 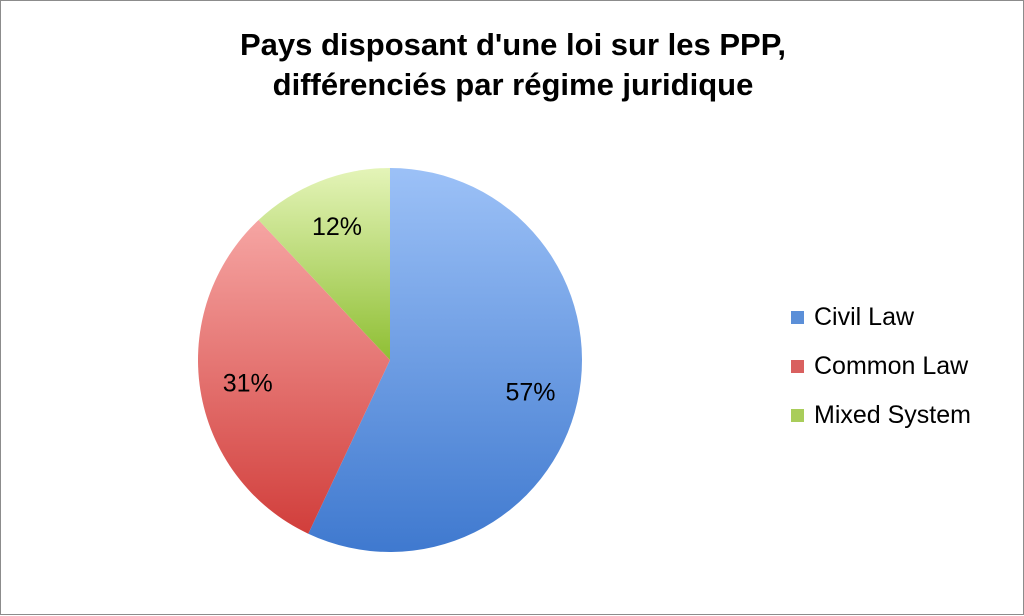 What do you see at coordinates (248, 384) in the screenshot?
I see `data-label-common-law: 31%` at bounding box center [248, 384].